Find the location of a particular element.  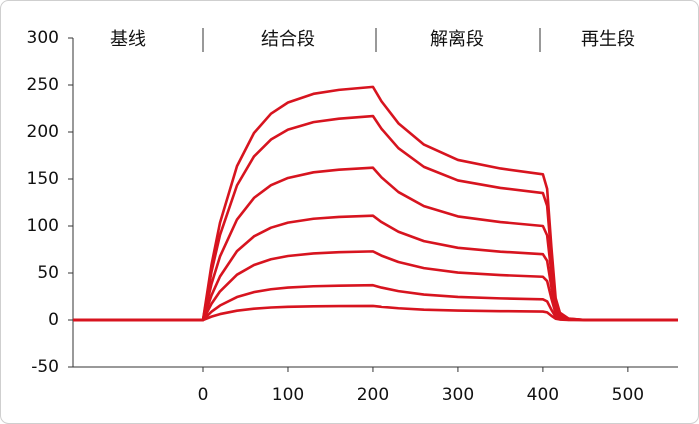

y-tick-label: 250 is located at coordinates (43, 85).